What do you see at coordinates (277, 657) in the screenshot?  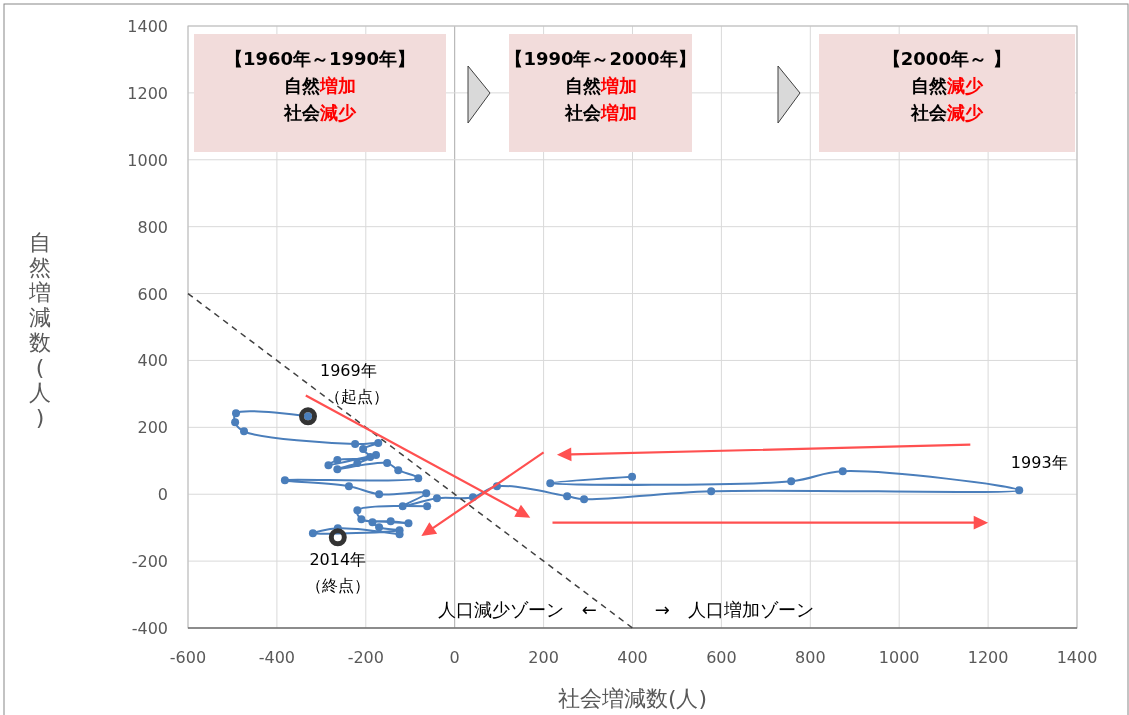 I see `x-tick-label: -400` at bounding box center [277, 657].